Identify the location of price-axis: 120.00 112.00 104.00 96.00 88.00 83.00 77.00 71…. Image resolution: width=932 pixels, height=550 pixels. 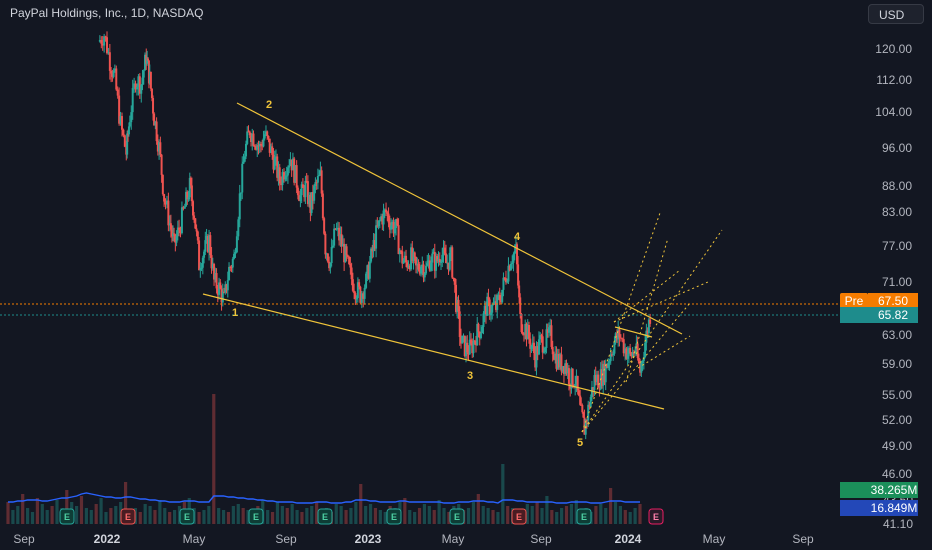
(894, 286).